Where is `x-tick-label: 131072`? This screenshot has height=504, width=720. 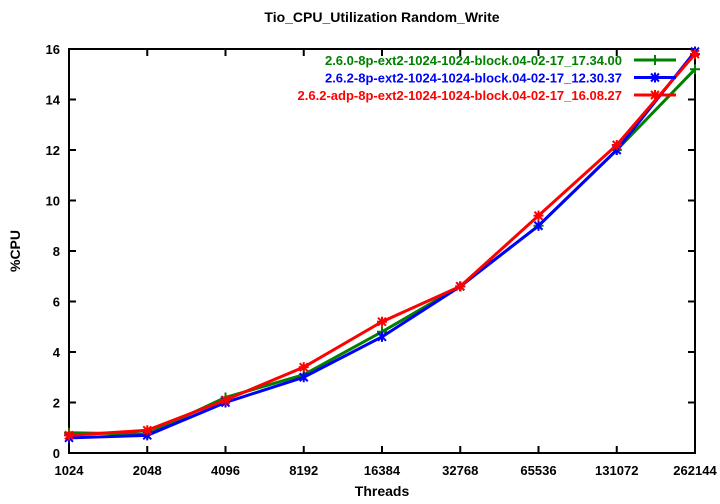 x-tick-label: 131072 is located at coordinates (616, 470).